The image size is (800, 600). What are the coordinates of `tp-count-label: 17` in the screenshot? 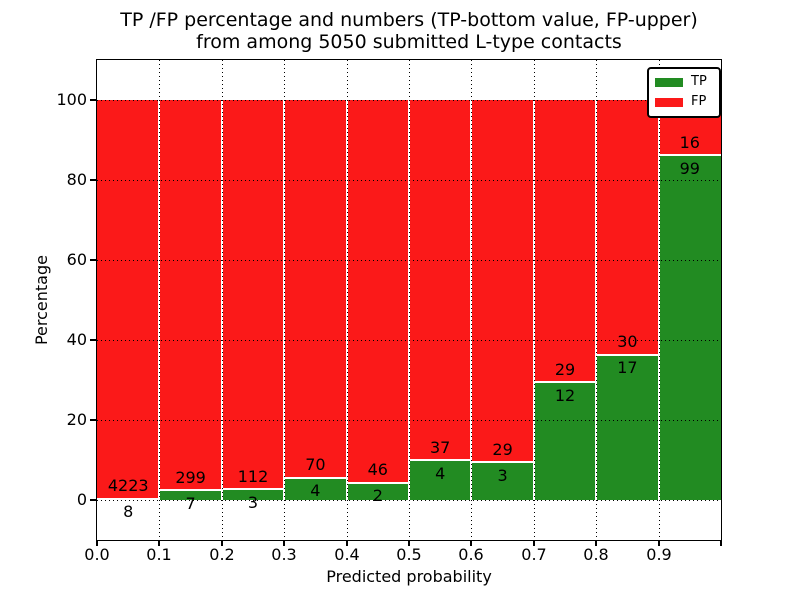 It's located at (627, 368).